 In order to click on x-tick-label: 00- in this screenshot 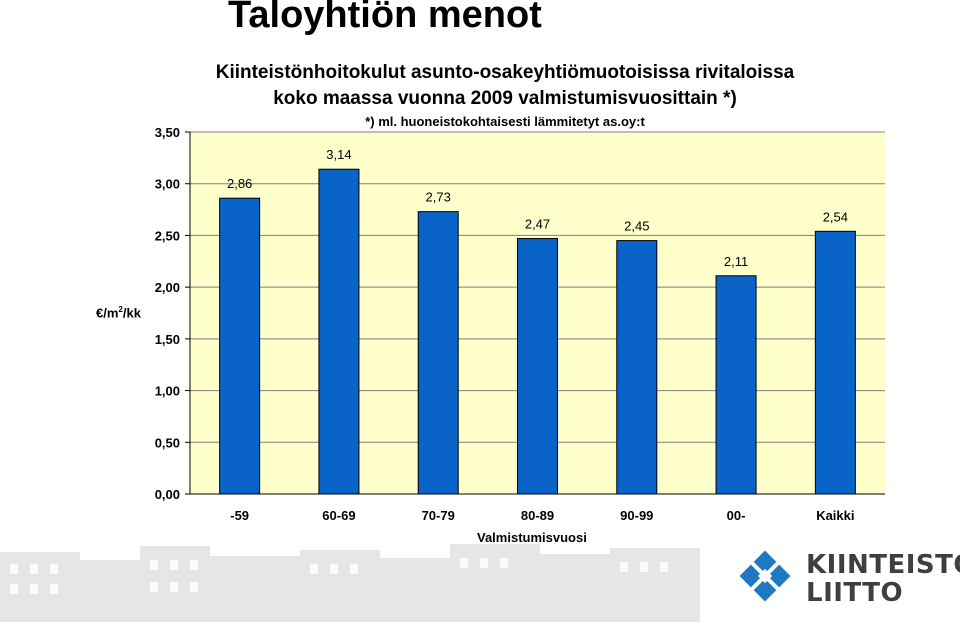, I will do `click(736, 515)`.